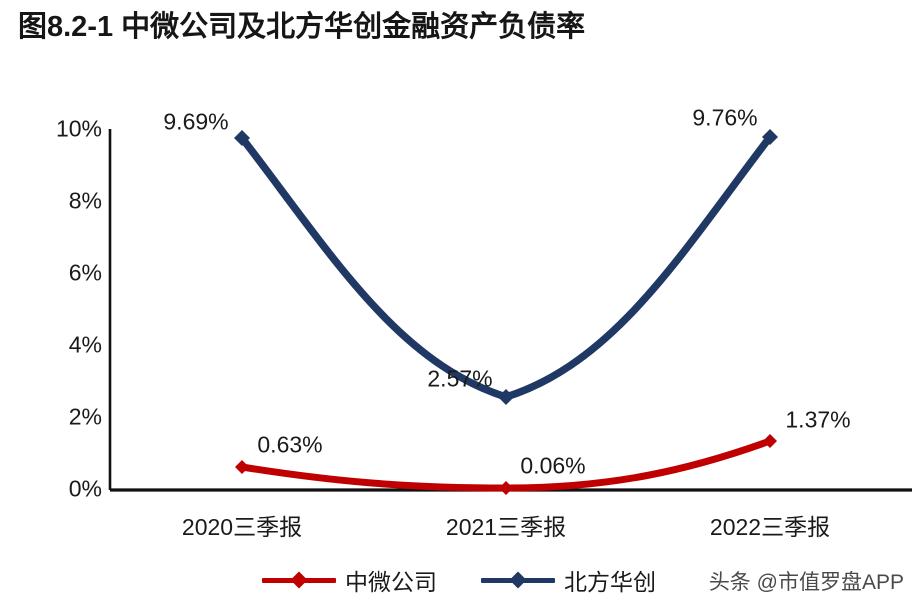 The height and width of the screenshot is (606, 918). What do you see at coordinates (242, 527) in the screenshot?
I see `x-tick-label: 2020三季报` at bounding box center [242, 527].